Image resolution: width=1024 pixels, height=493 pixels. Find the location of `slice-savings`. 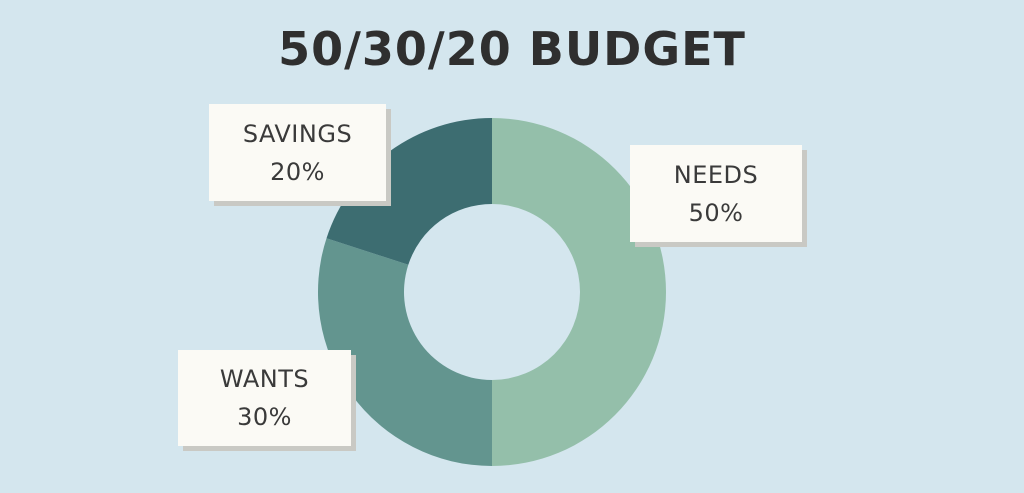

slice-savings is located at coordinates (409, 191).